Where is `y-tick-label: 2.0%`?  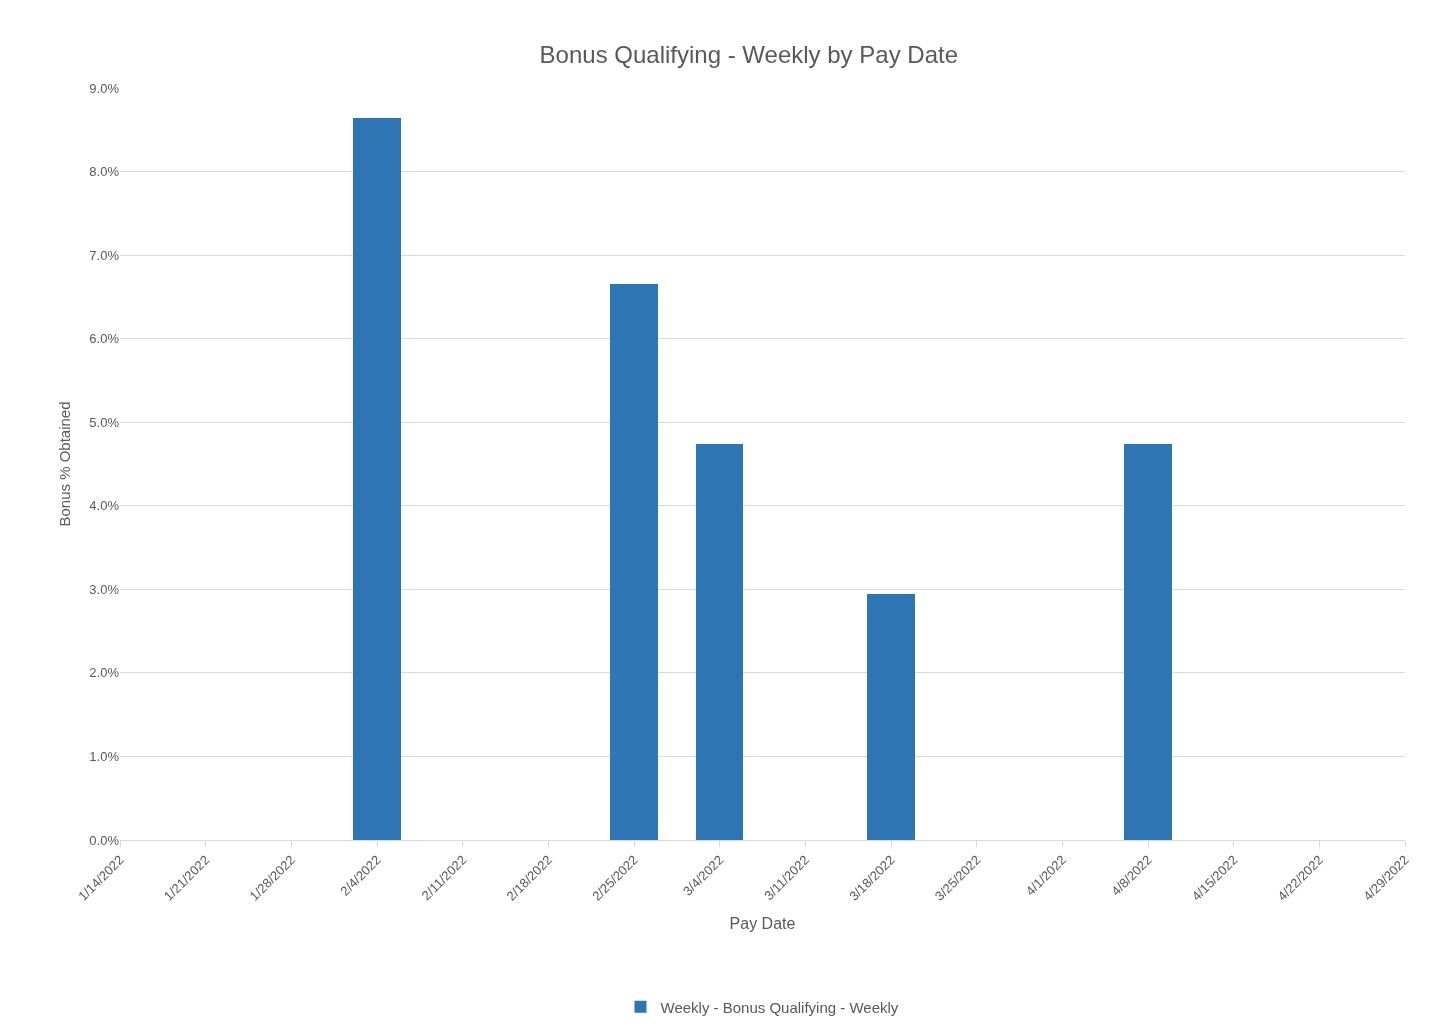 y-tick-label: 2.0% is located at coordinates (104, 673).